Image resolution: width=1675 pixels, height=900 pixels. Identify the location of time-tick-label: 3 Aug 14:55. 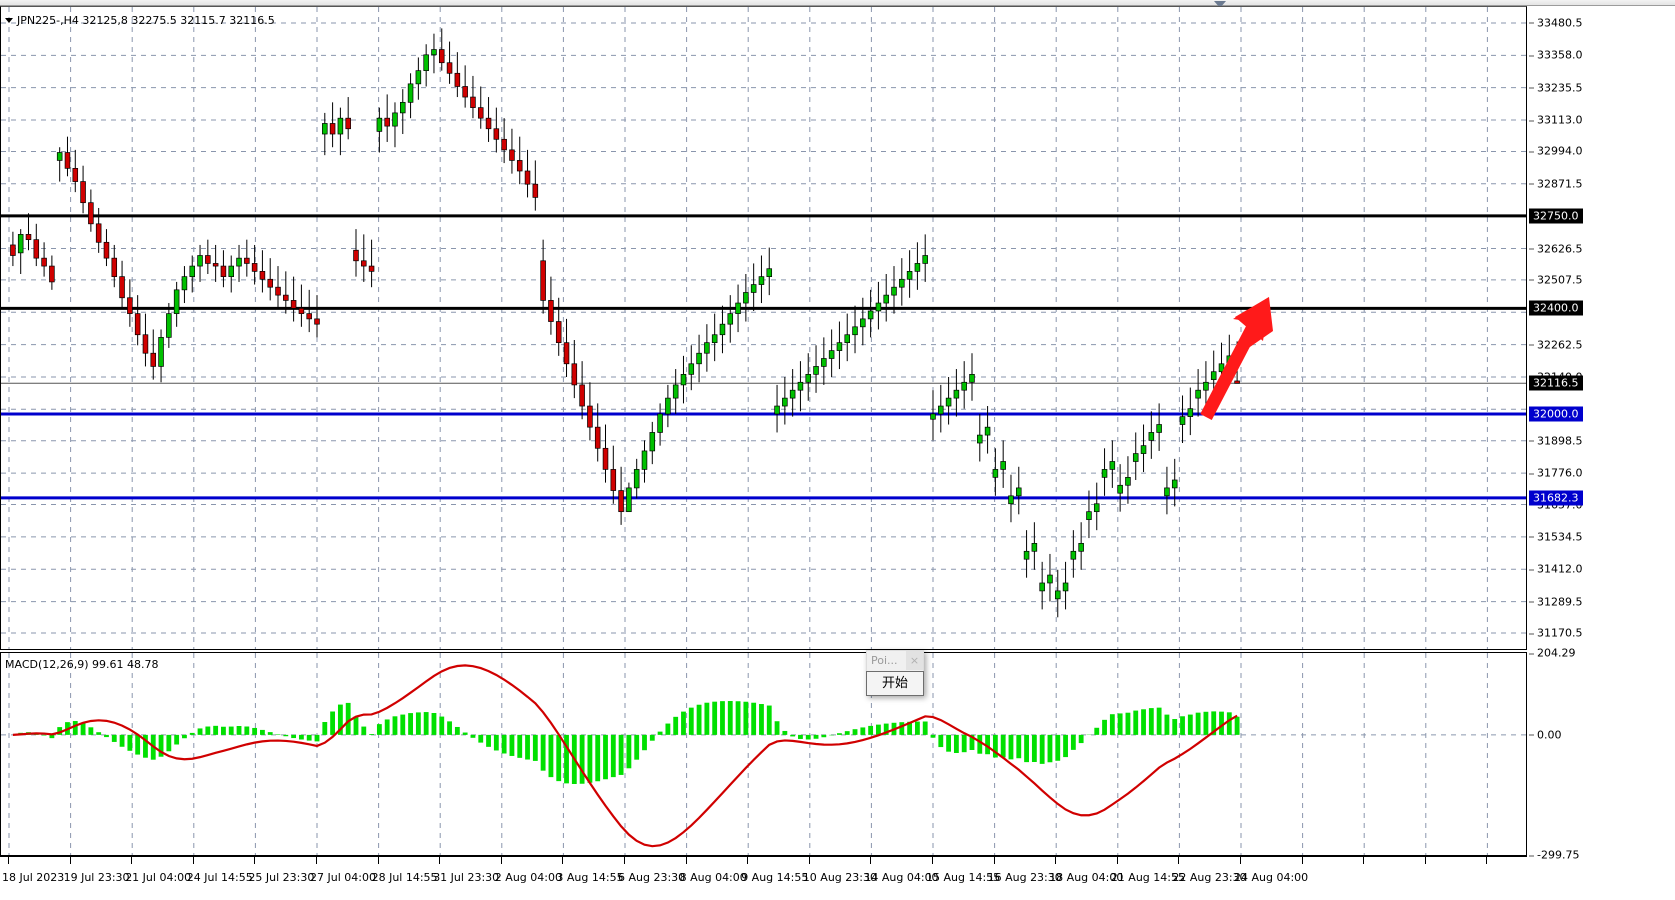
(590, 877).